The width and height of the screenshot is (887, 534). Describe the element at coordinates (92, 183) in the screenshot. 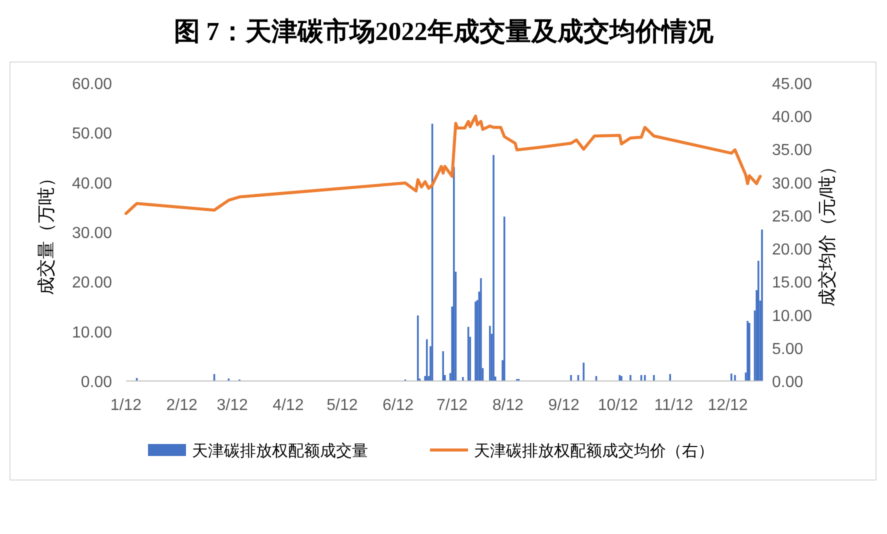

I see `y-tick-label: 40.00` at that location.